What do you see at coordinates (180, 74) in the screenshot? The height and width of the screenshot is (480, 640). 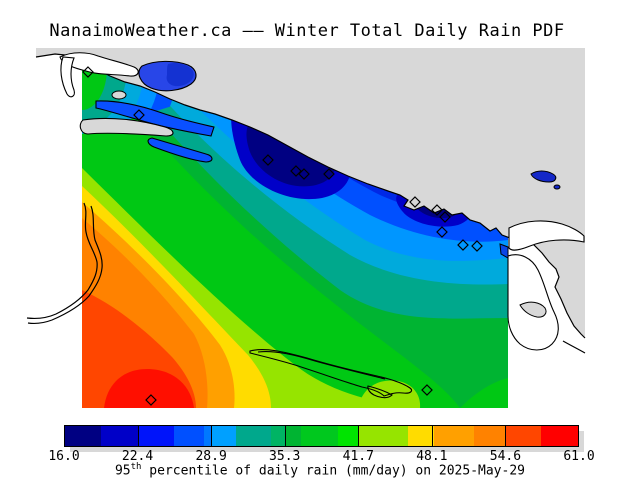 I see `enclosed-water-dark-lobe` at bounding box center [180, 74].